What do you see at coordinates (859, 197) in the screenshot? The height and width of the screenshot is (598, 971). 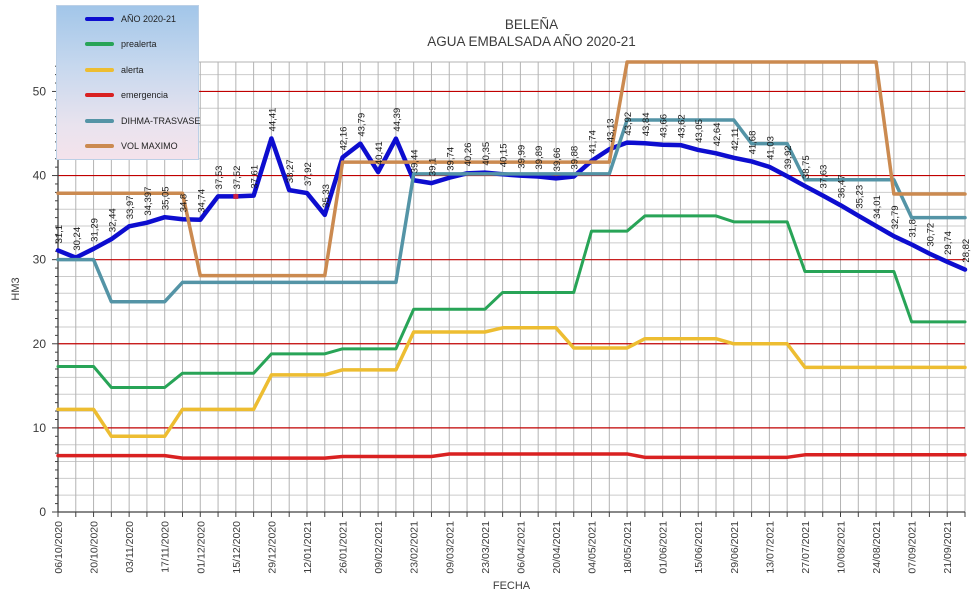 I see `svg-text: 35,23` at bounding box center [859, 197].